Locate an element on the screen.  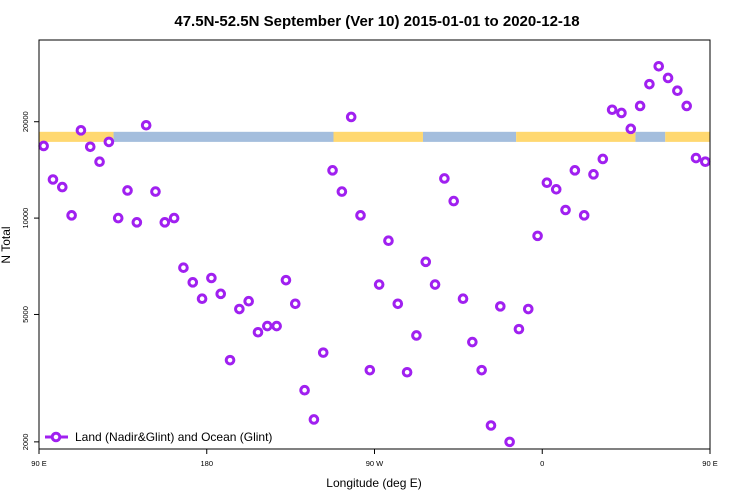
x-tick-label: 180 is located at coordinates (206, 463).